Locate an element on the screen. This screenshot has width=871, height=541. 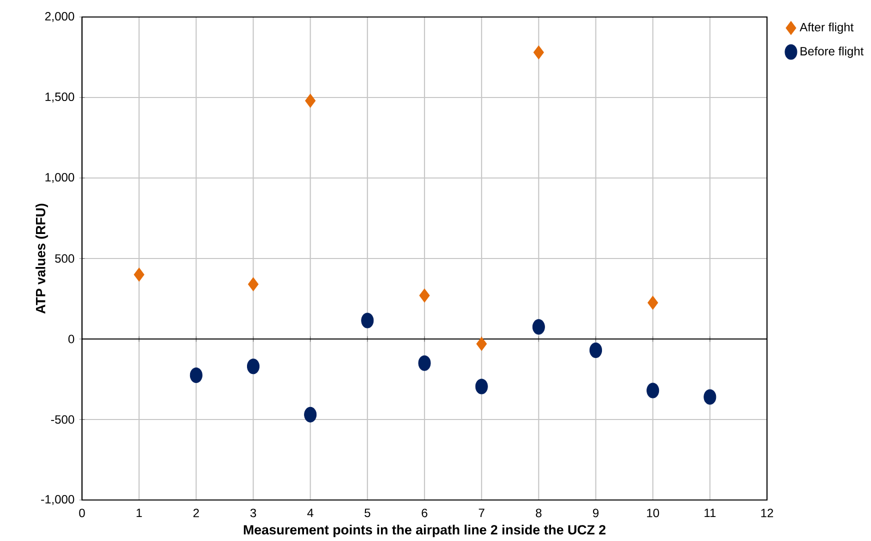
x-tick-label: 1 is located at coordinates (139, 513).